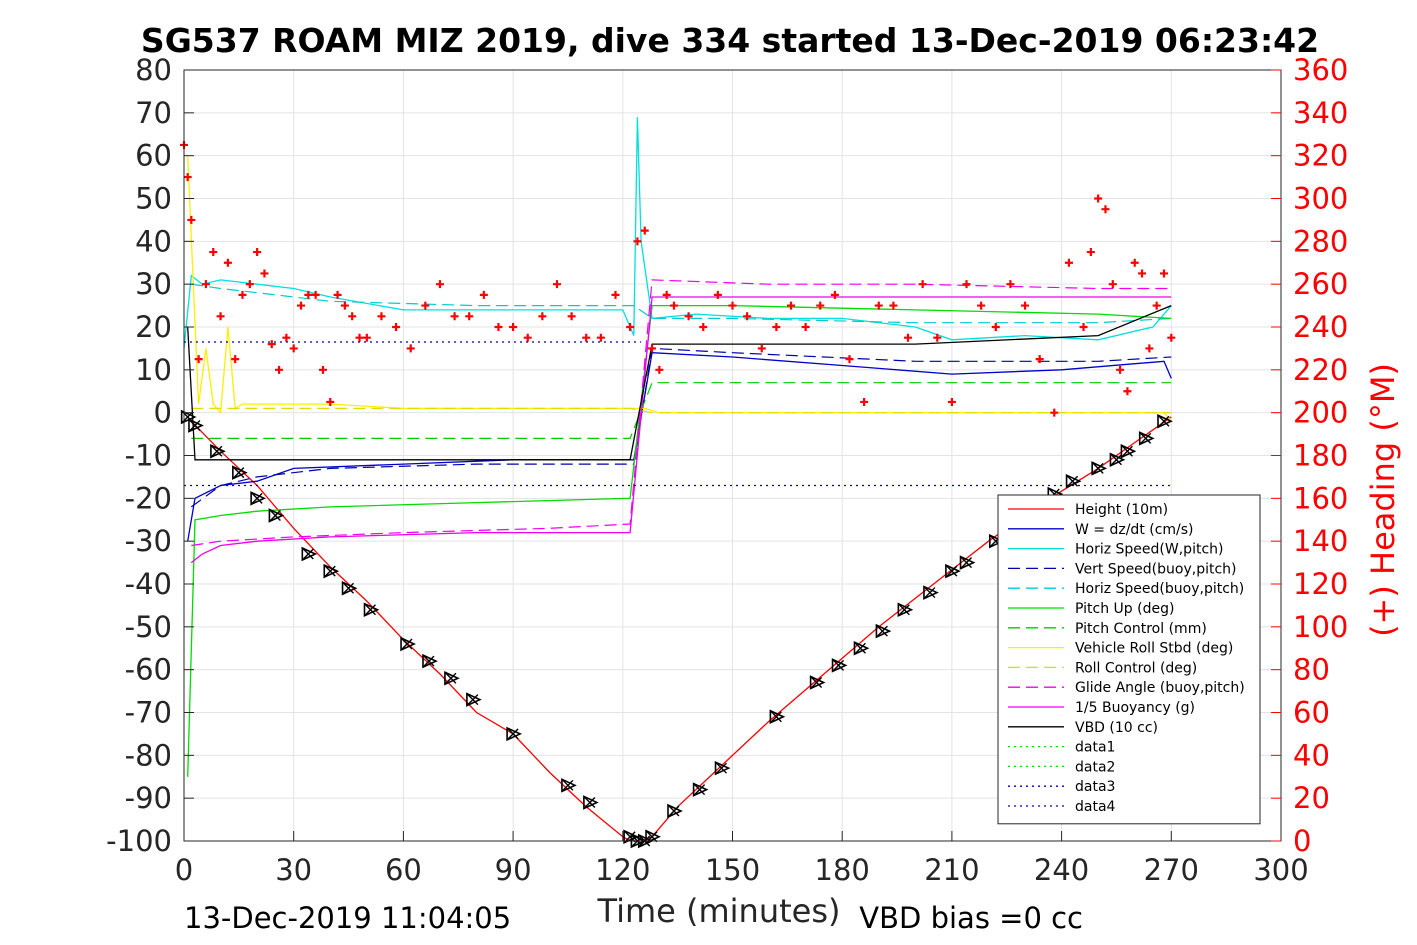  Describe the element at coordinates (1116, 728) in the screenshot. I see `legend-label-11: VBD (10 cc)` at that location.